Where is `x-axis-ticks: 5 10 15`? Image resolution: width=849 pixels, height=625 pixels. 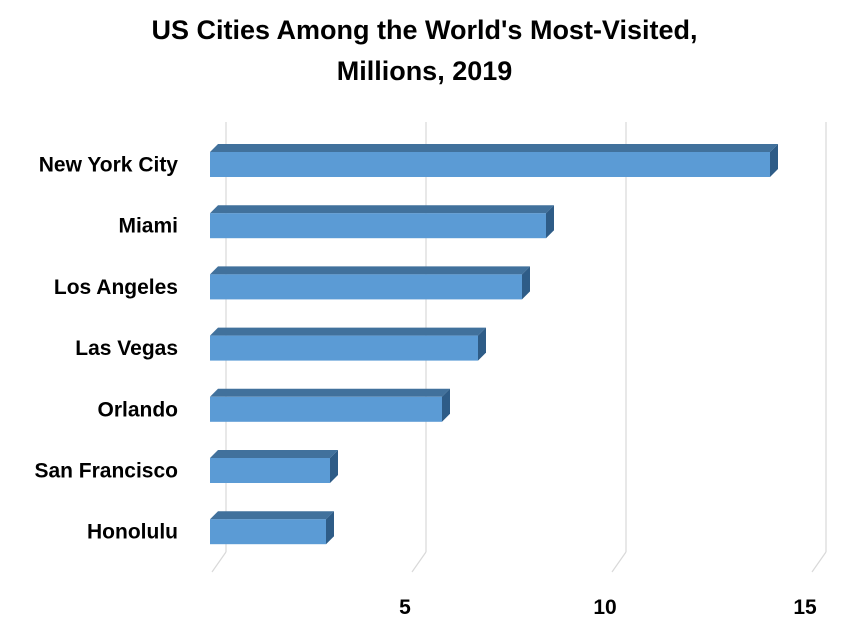
x-axis-ticks: 5 10 15 is located at coordinates (608, 607).